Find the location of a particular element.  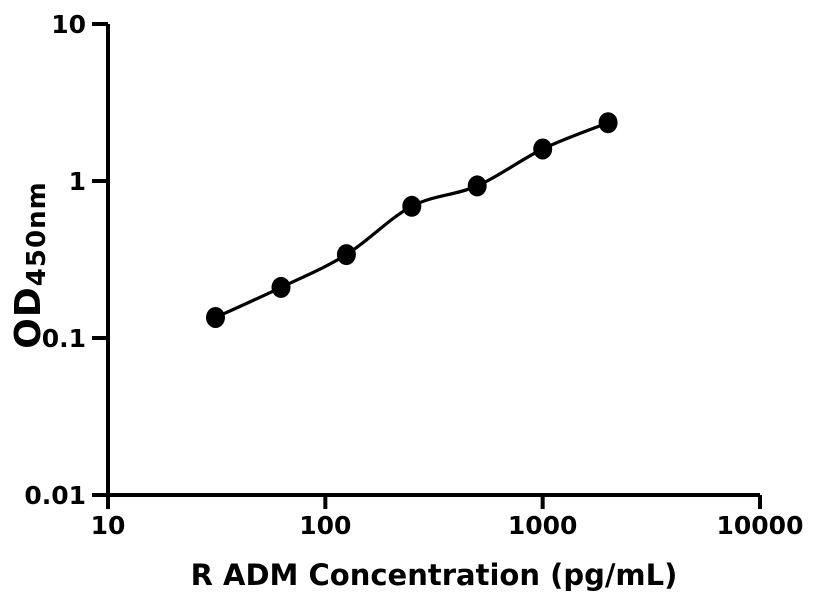

y-tick-label: 0.1 is located at coordinates (64, 338).